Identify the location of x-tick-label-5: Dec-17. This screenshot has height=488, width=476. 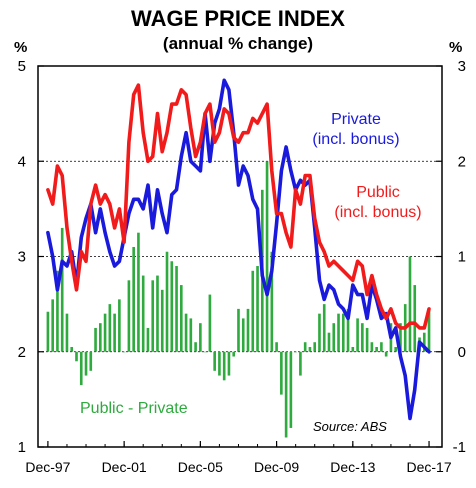
(428, 467).